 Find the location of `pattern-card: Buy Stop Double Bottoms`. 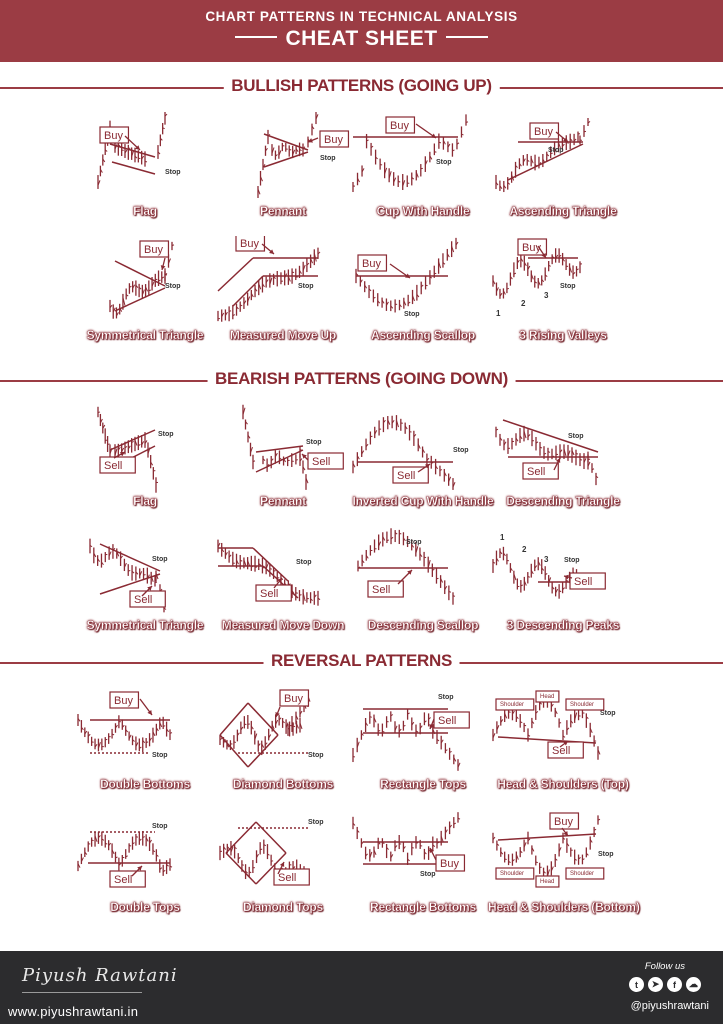

pattern-card: Buy Stop Double Bottoms is located at coordinates (155, 745).